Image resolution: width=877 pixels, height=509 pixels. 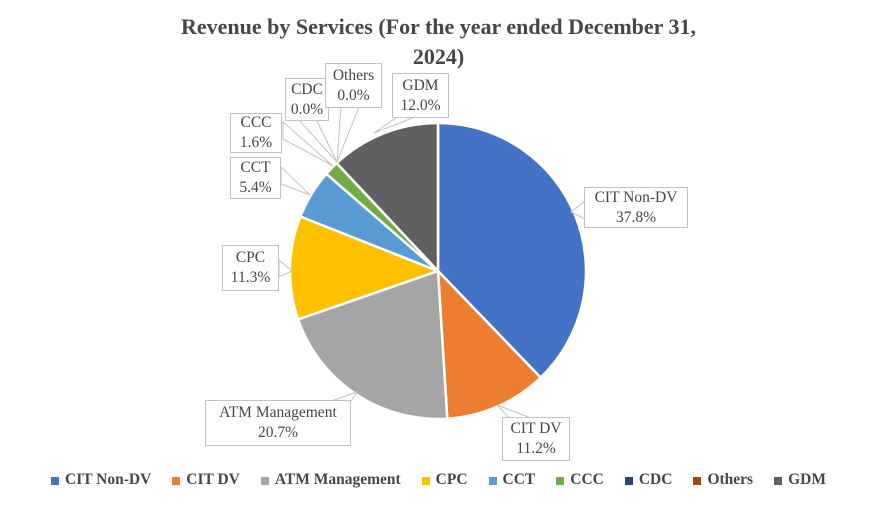 I want to click on pie-slice-cit-non-dv, so click(x=512, y=250).